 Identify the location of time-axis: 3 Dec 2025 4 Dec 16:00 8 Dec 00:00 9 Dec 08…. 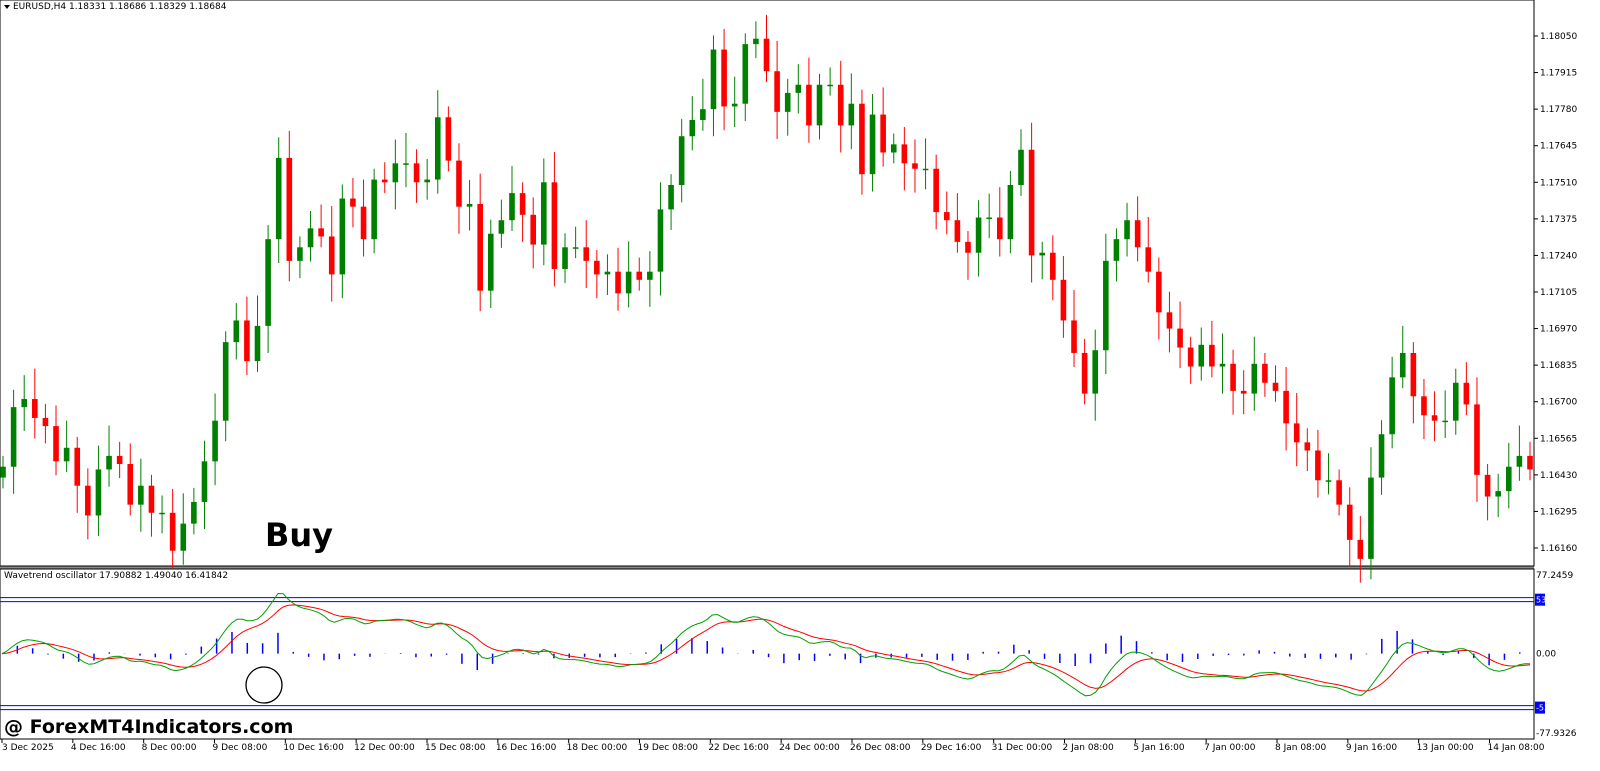
(773, 746).